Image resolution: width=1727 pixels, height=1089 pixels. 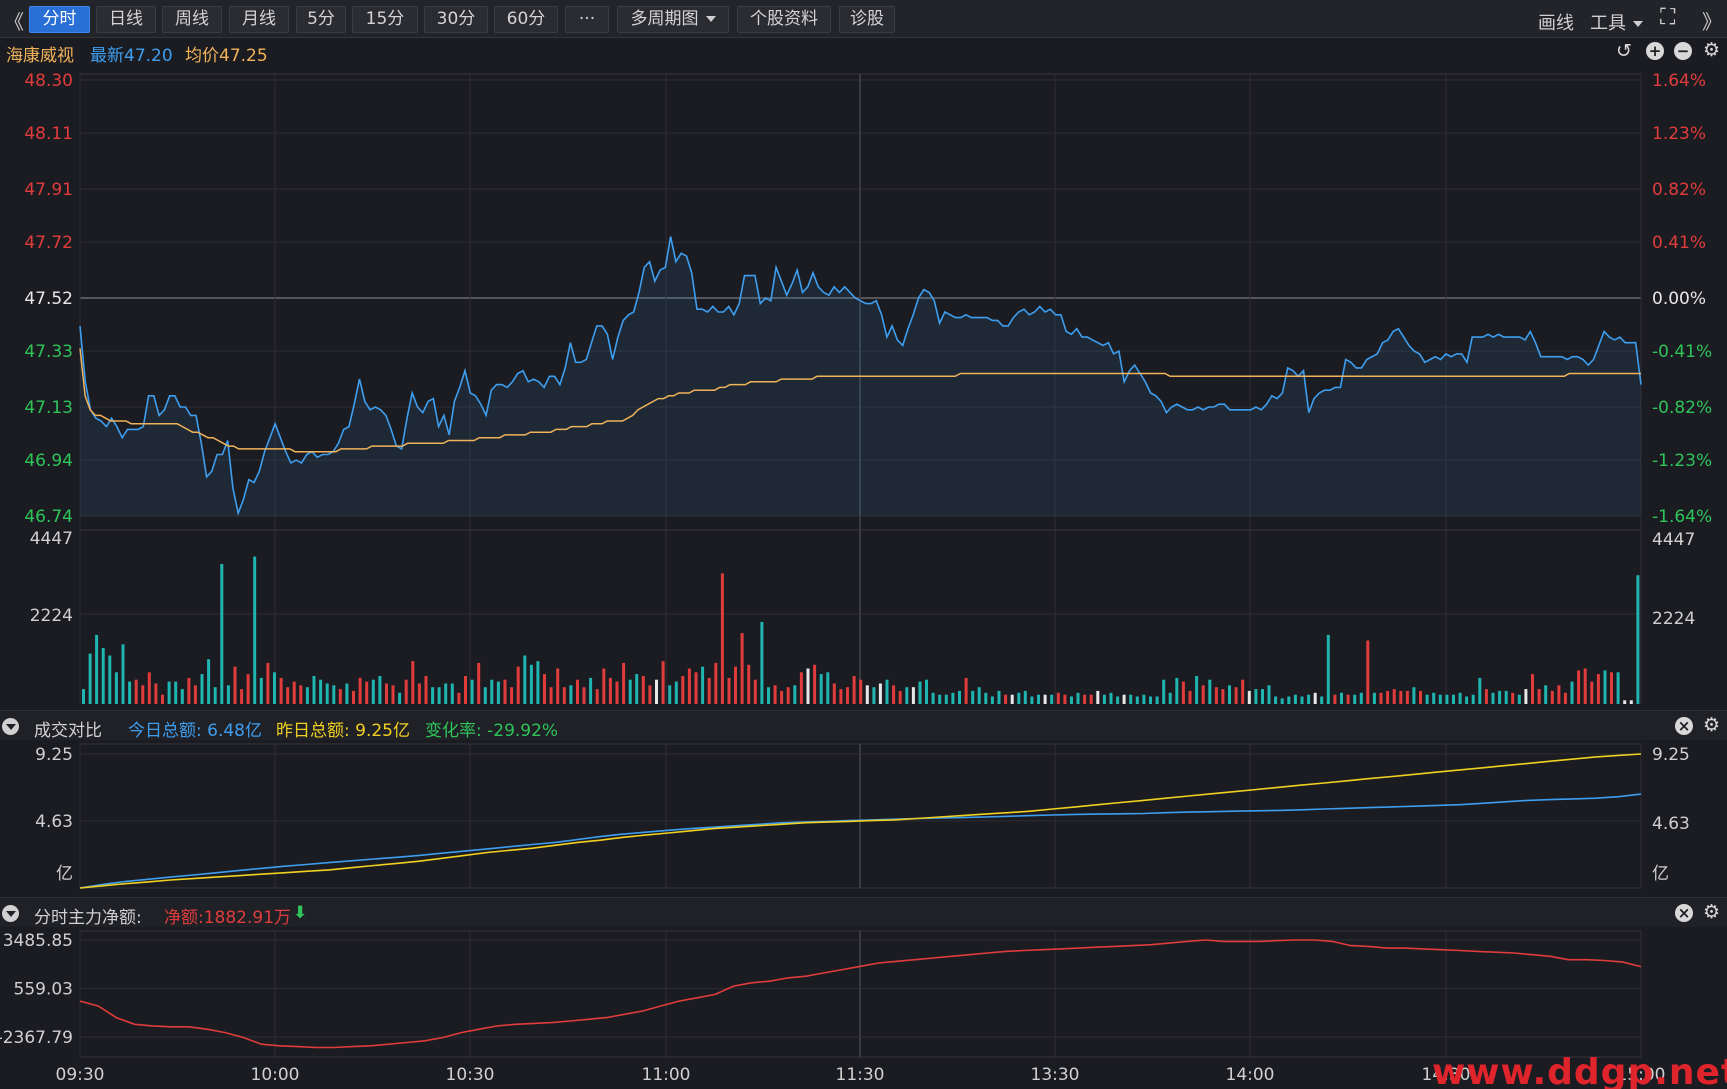 I want to click on net-amount-label: 净额:1882.91万, so click(x=228, y=918).